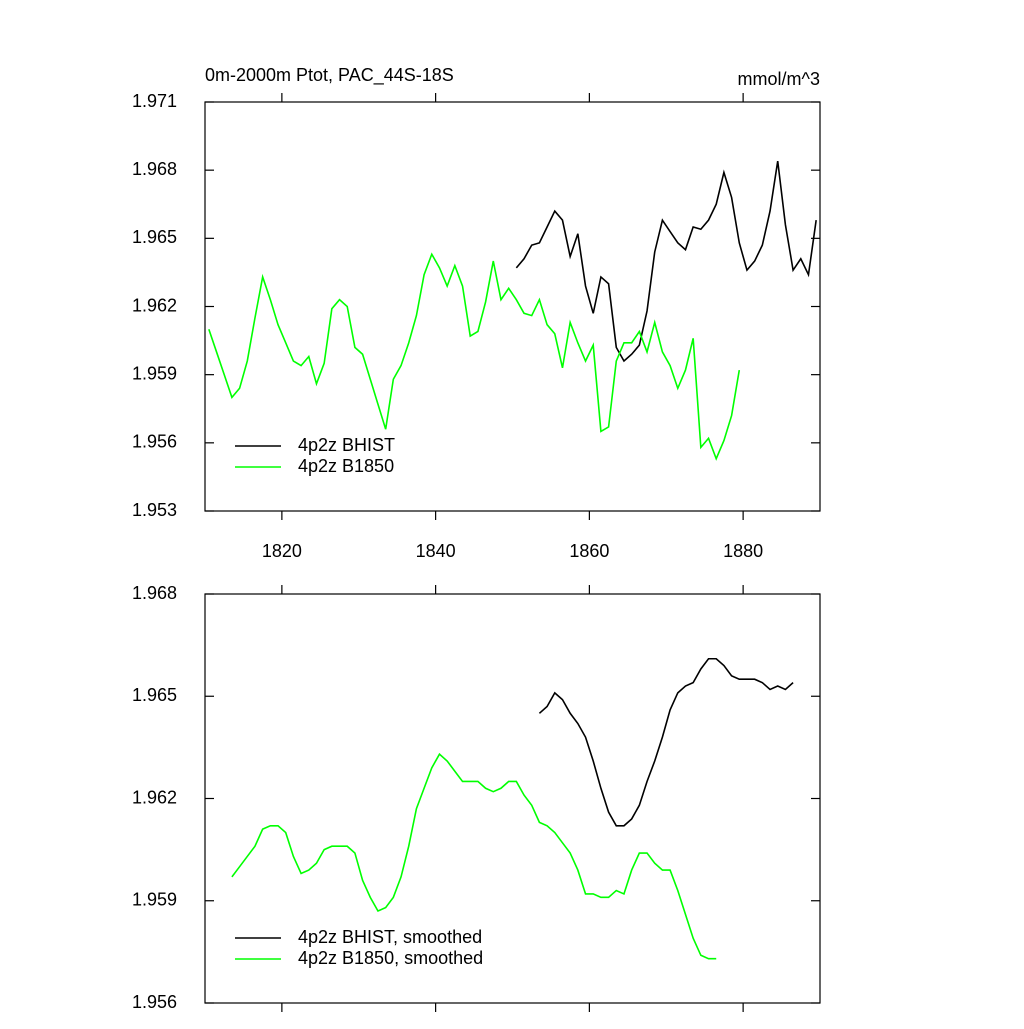  Describe the element at coordinates (743, 551) in the screenshot. I see `x-tick-label: 1880` at that location.